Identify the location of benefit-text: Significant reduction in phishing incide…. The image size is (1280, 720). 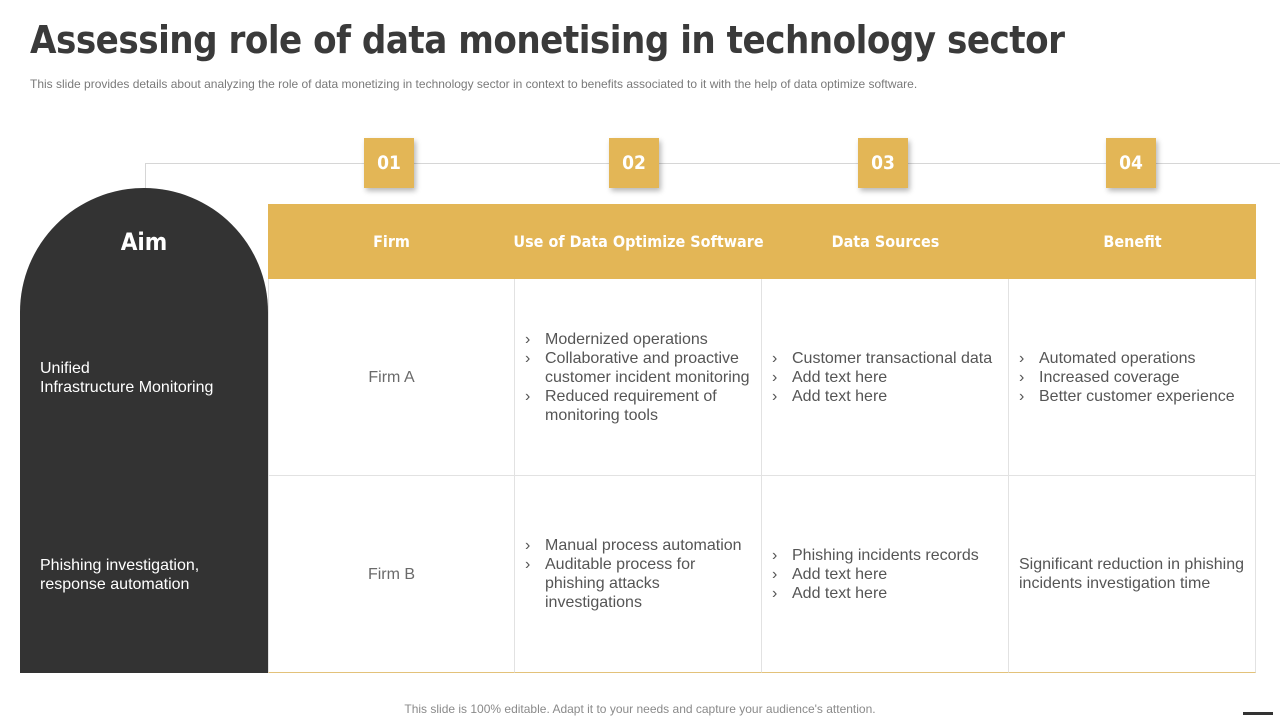
(1132, 574).